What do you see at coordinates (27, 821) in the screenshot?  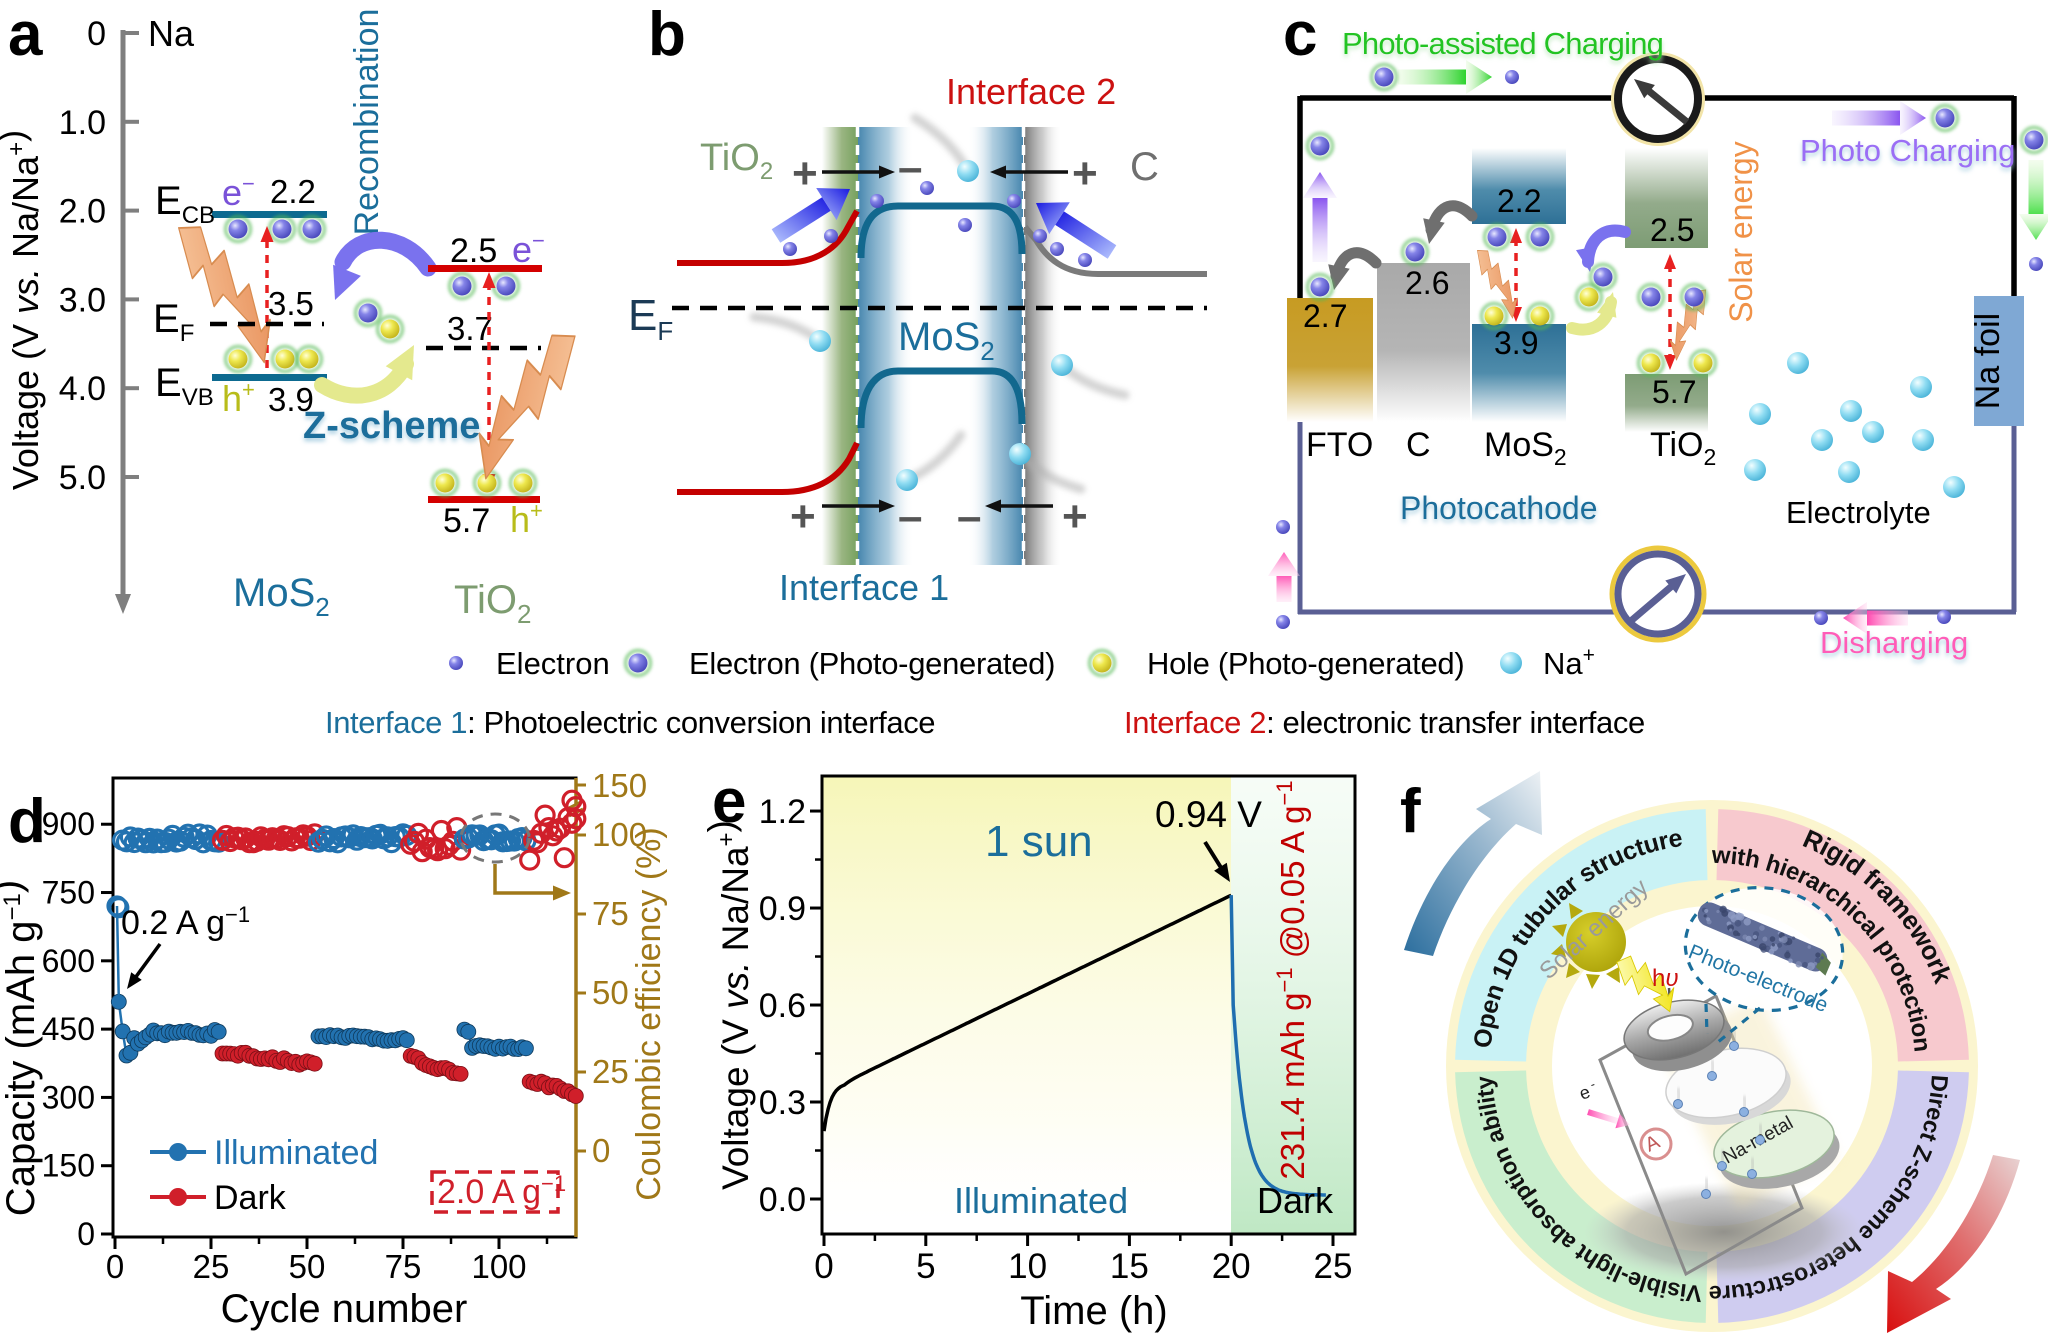 I see `svg-text: d` at bounding box center [27, 821].